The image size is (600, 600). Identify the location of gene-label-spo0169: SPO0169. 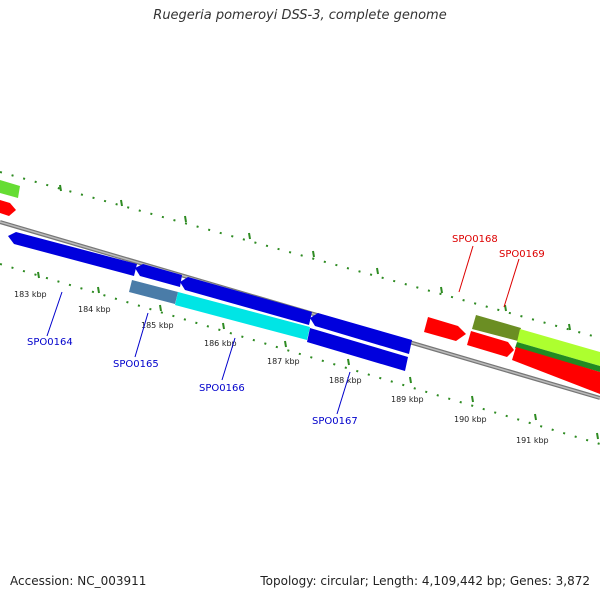
(522, 254).